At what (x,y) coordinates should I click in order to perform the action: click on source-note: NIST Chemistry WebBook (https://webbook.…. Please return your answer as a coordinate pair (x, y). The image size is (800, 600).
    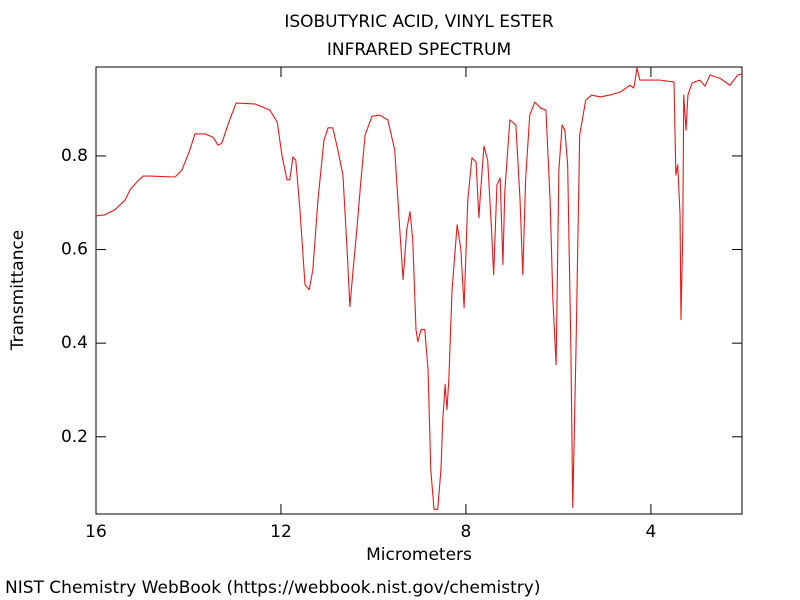
    Looking at the image, I should click on (272, 588).